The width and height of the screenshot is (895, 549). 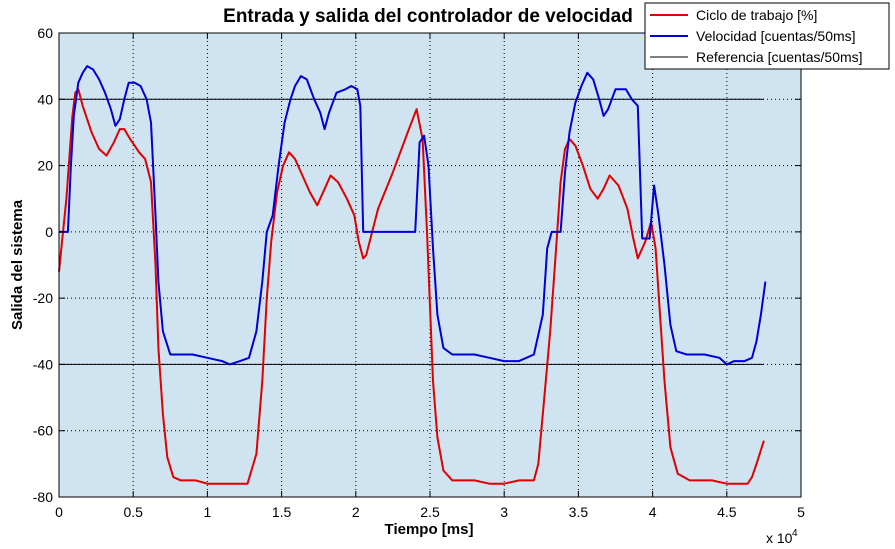 What do you see at coordinates (43, 364) in the screenshot?
I see `y-tick-label: -40` at bounding box center [43, 364].